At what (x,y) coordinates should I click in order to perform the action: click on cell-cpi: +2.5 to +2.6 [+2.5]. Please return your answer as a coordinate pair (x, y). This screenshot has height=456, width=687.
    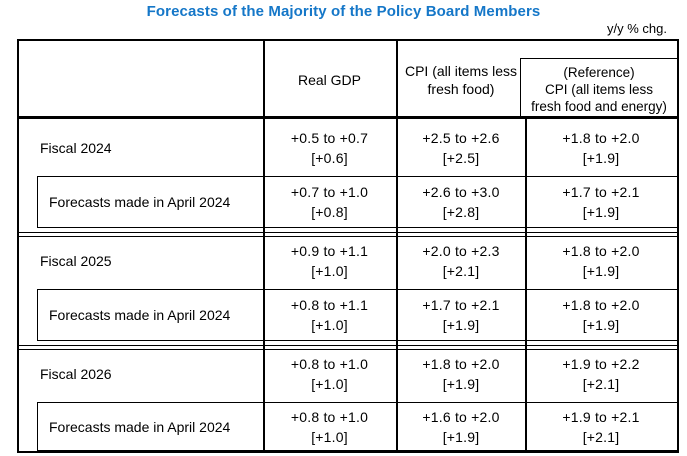
    Looking at the image, I should click on (461, 147).